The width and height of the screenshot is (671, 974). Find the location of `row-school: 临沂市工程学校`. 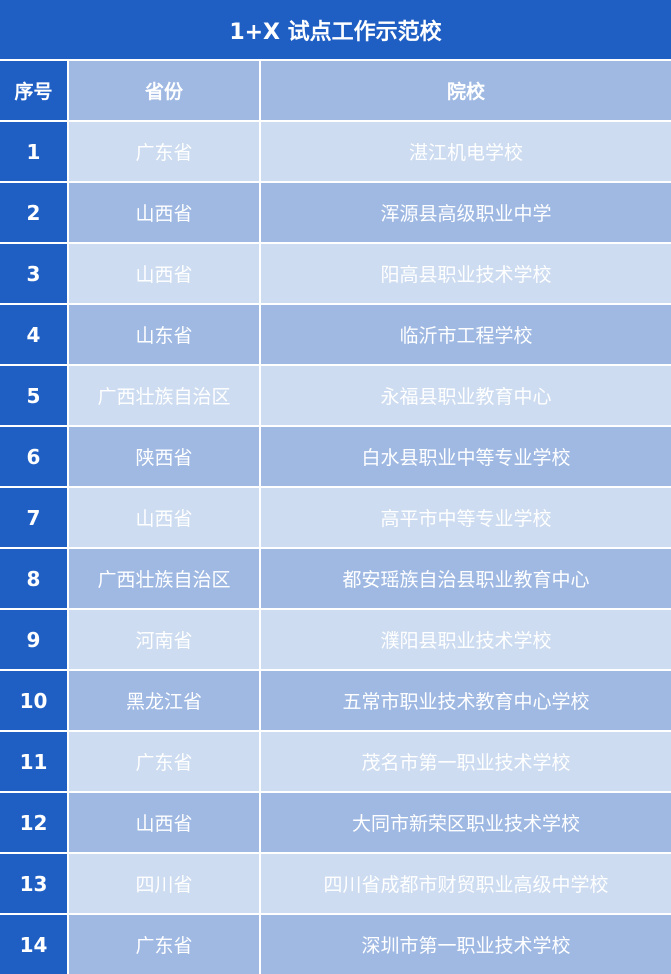

row-school: 临沂市工程学校 is located at coordinates (466, 334).